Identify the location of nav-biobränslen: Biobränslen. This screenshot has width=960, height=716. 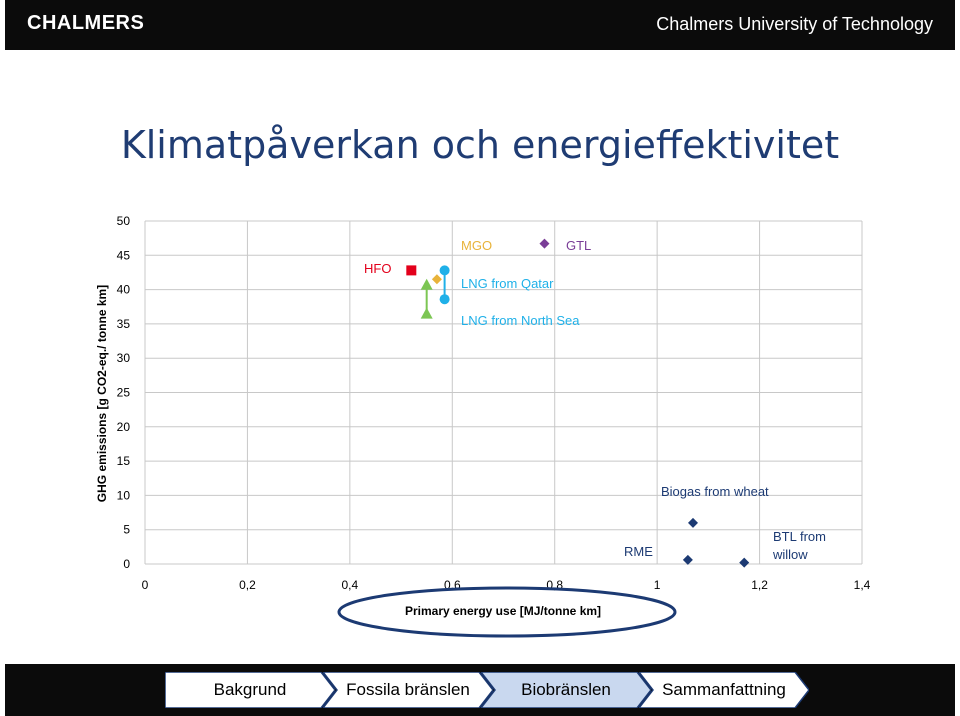
(566, 690).